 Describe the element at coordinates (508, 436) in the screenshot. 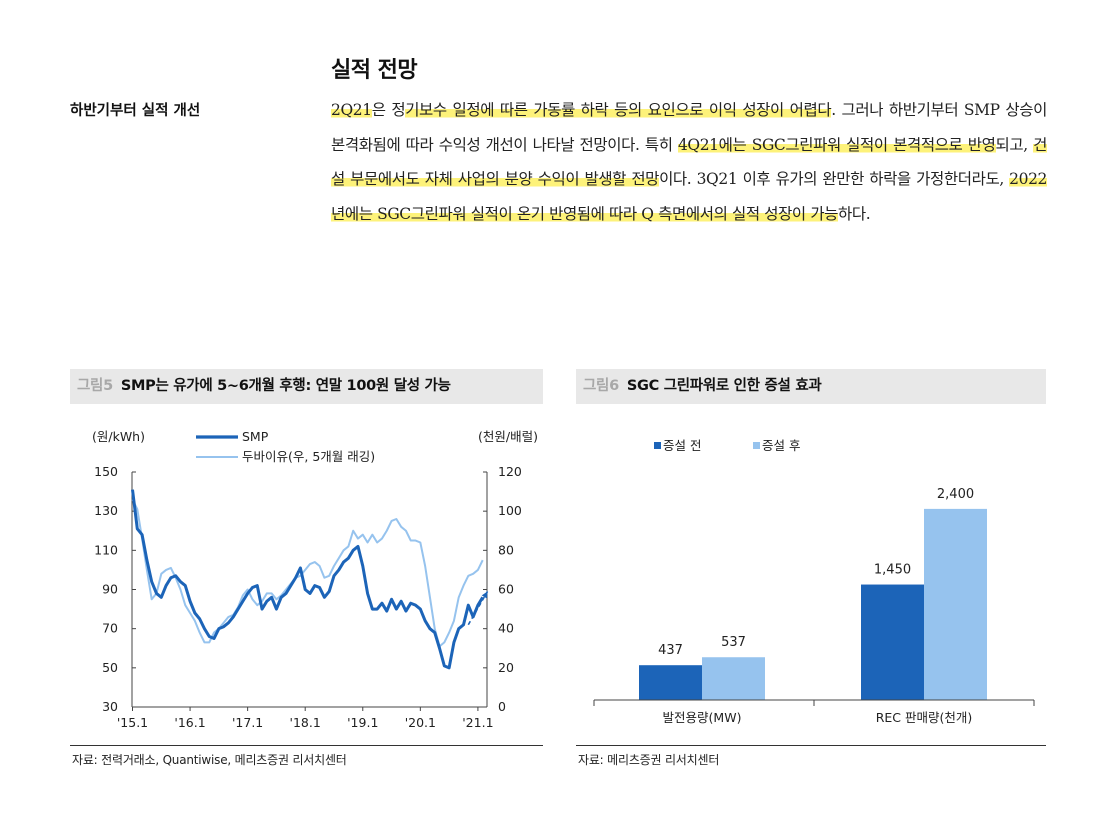

I see `right-axis-unit: (천원/배럴)` at that location.